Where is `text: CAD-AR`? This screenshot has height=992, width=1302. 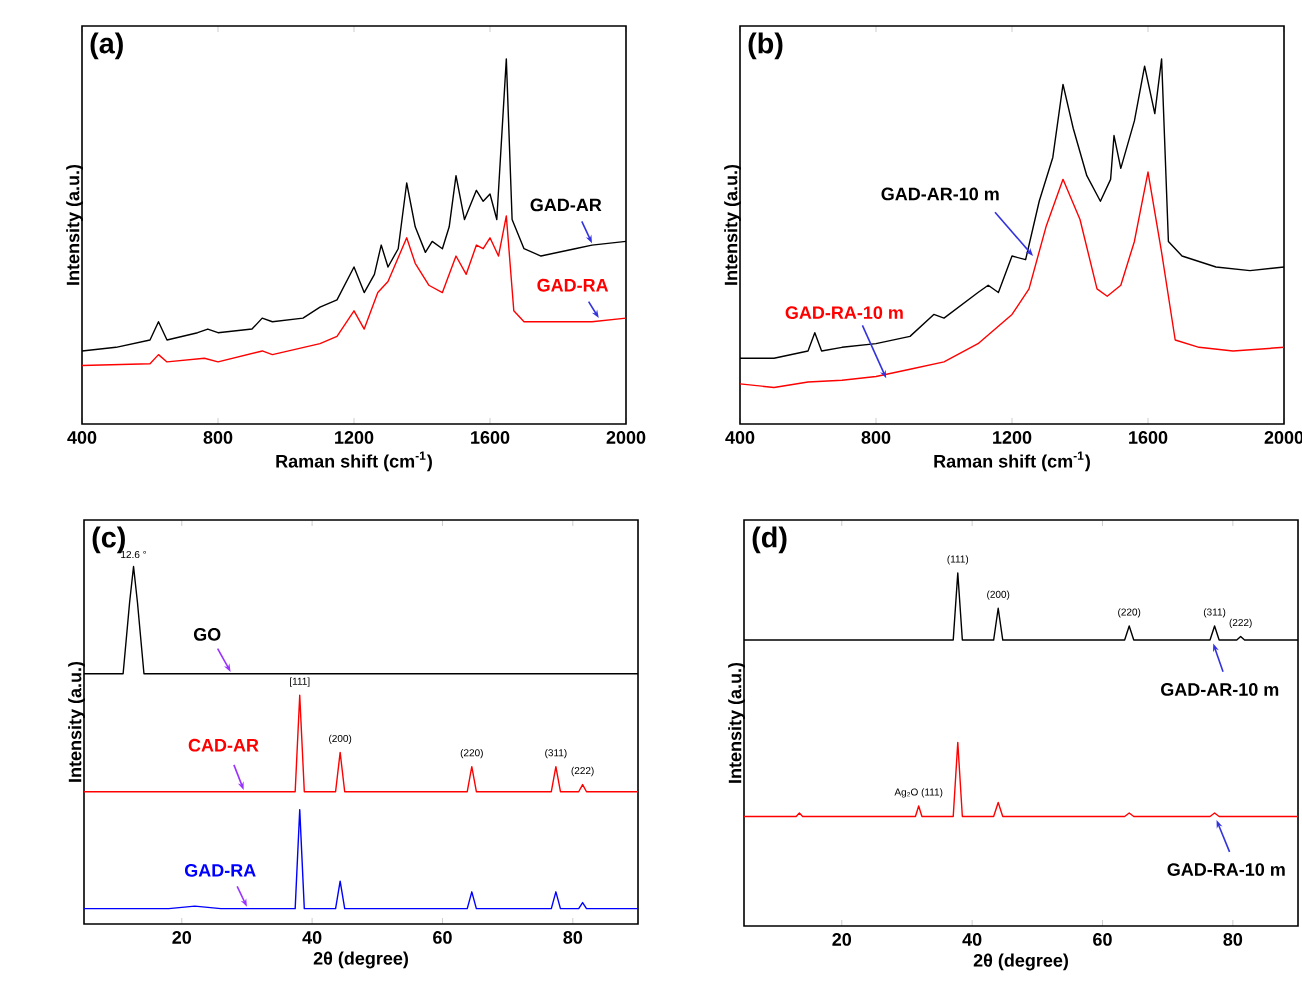
text: CAD-AR is located at coordinates (223, 745).